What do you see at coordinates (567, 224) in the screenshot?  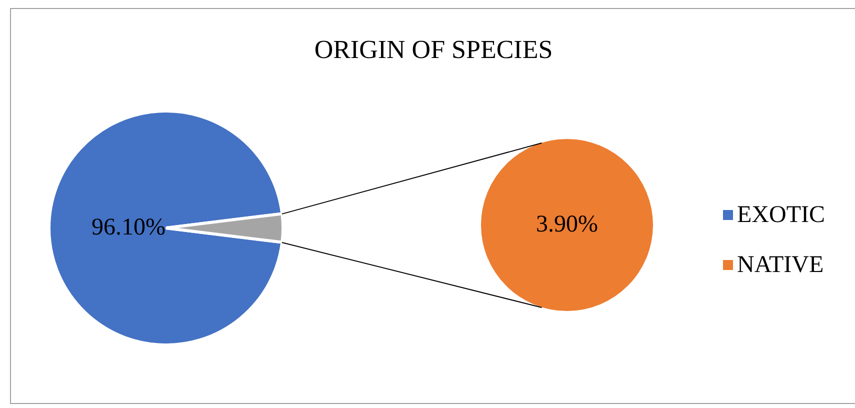 I see `data-label: 3.90%` at bounding box center [567, 224].